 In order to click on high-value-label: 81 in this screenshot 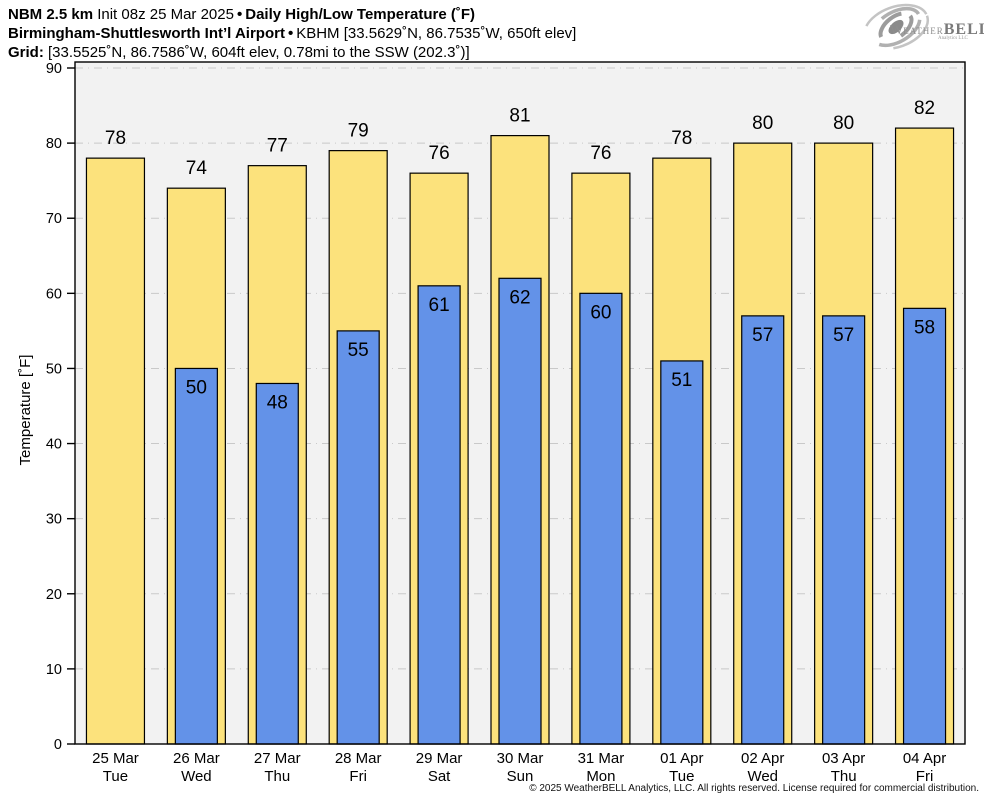, I will do `click(519, 116)`.